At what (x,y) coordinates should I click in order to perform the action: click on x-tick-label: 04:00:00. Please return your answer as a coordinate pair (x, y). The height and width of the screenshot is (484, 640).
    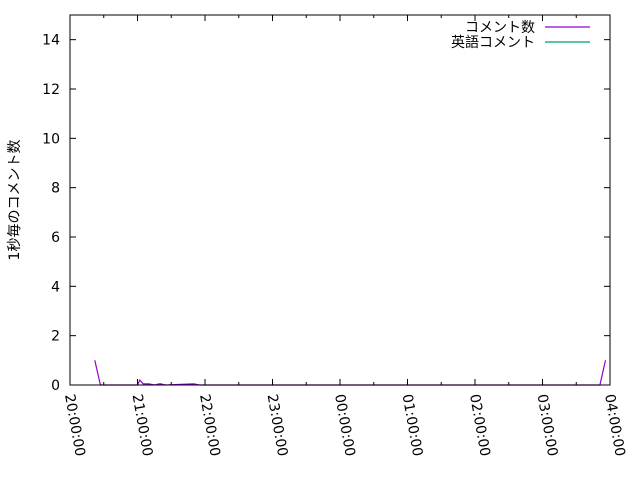
    Looking at the image, I should click on (614, 425).